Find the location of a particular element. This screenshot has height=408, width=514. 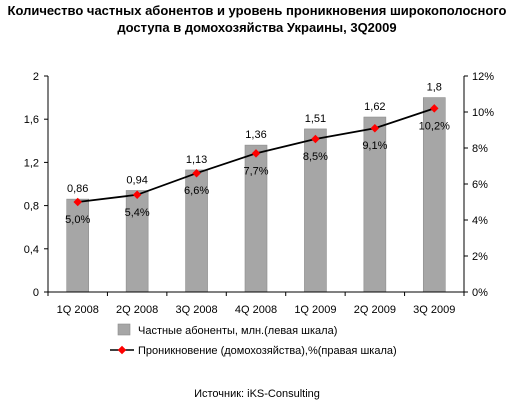

left-tick-label: 0 is located at coordinates (36, 293).